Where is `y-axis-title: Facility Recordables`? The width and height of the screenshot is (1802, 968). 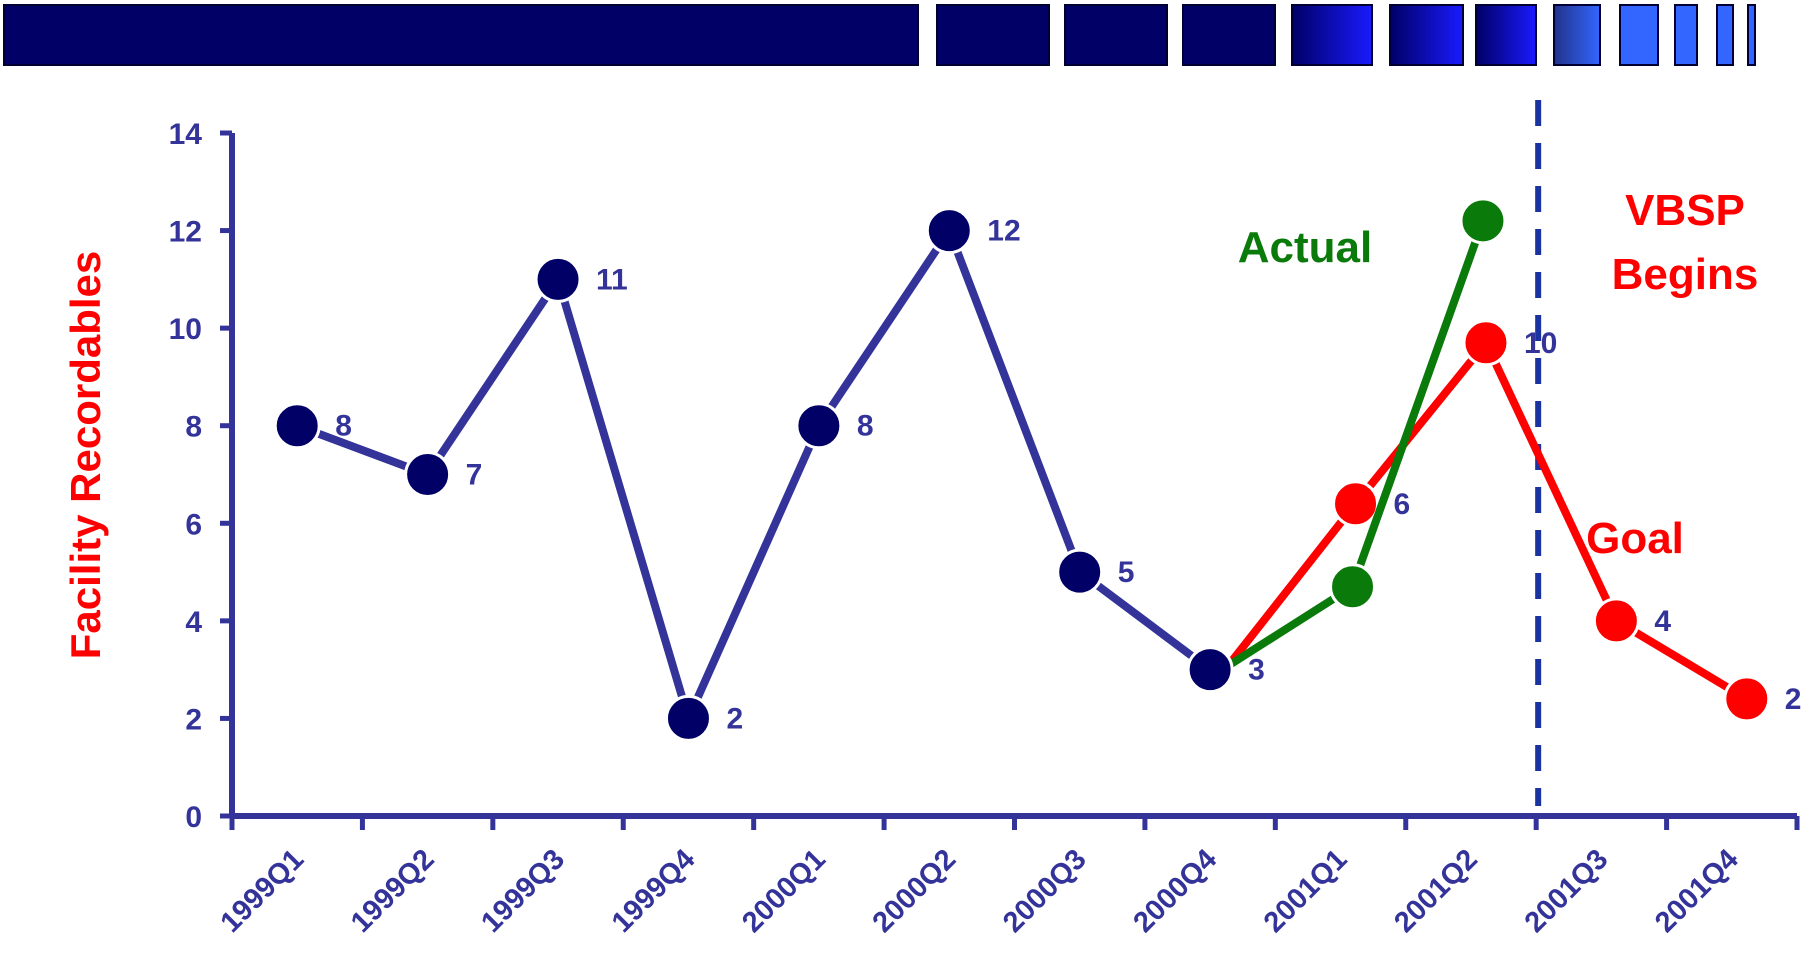 y-axis-title: Facility Recordables is located at coordinates (85, 455).